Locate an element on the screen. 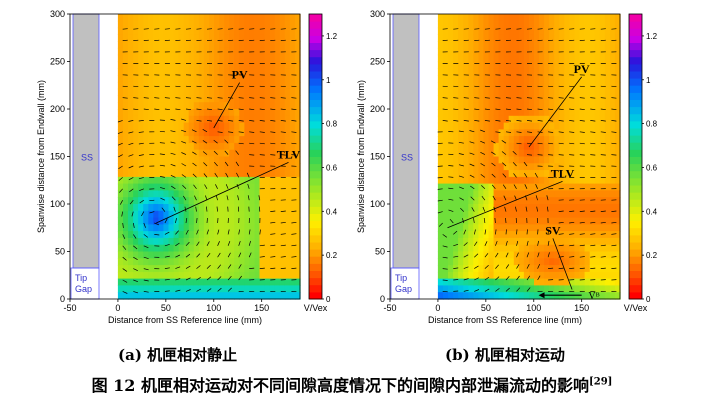  colorbar-tick-label: 1 is located at coordinates (648, 80).